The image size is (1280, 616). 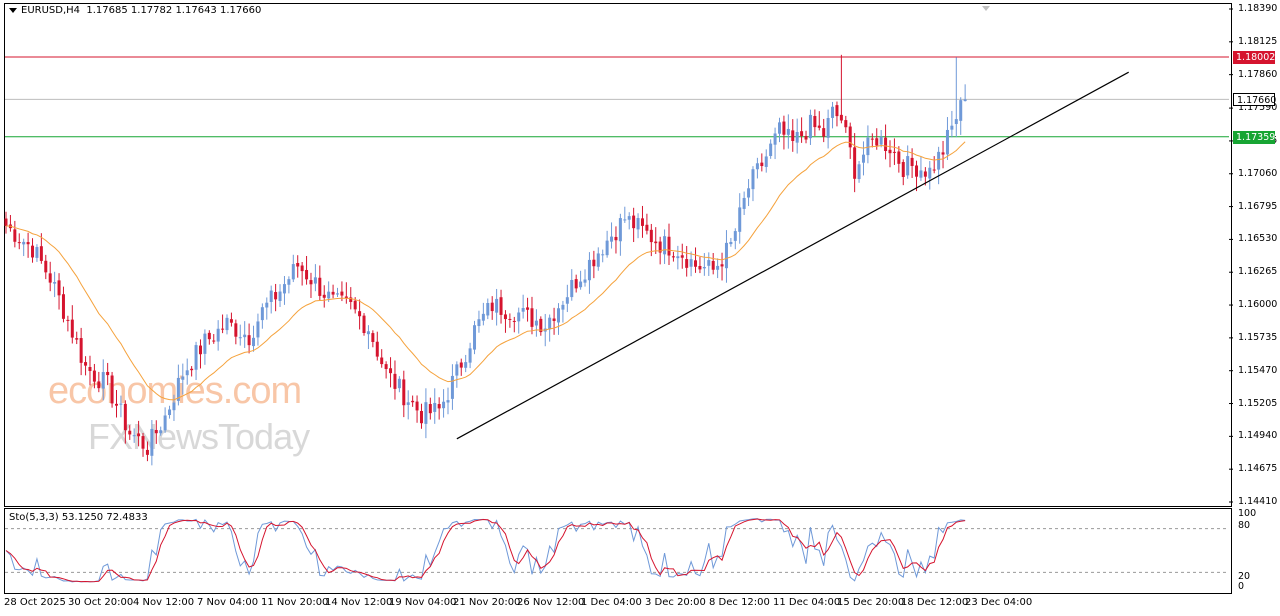 I want to click on price-axis-label: 1.16795, so click(x=1258, y=206).